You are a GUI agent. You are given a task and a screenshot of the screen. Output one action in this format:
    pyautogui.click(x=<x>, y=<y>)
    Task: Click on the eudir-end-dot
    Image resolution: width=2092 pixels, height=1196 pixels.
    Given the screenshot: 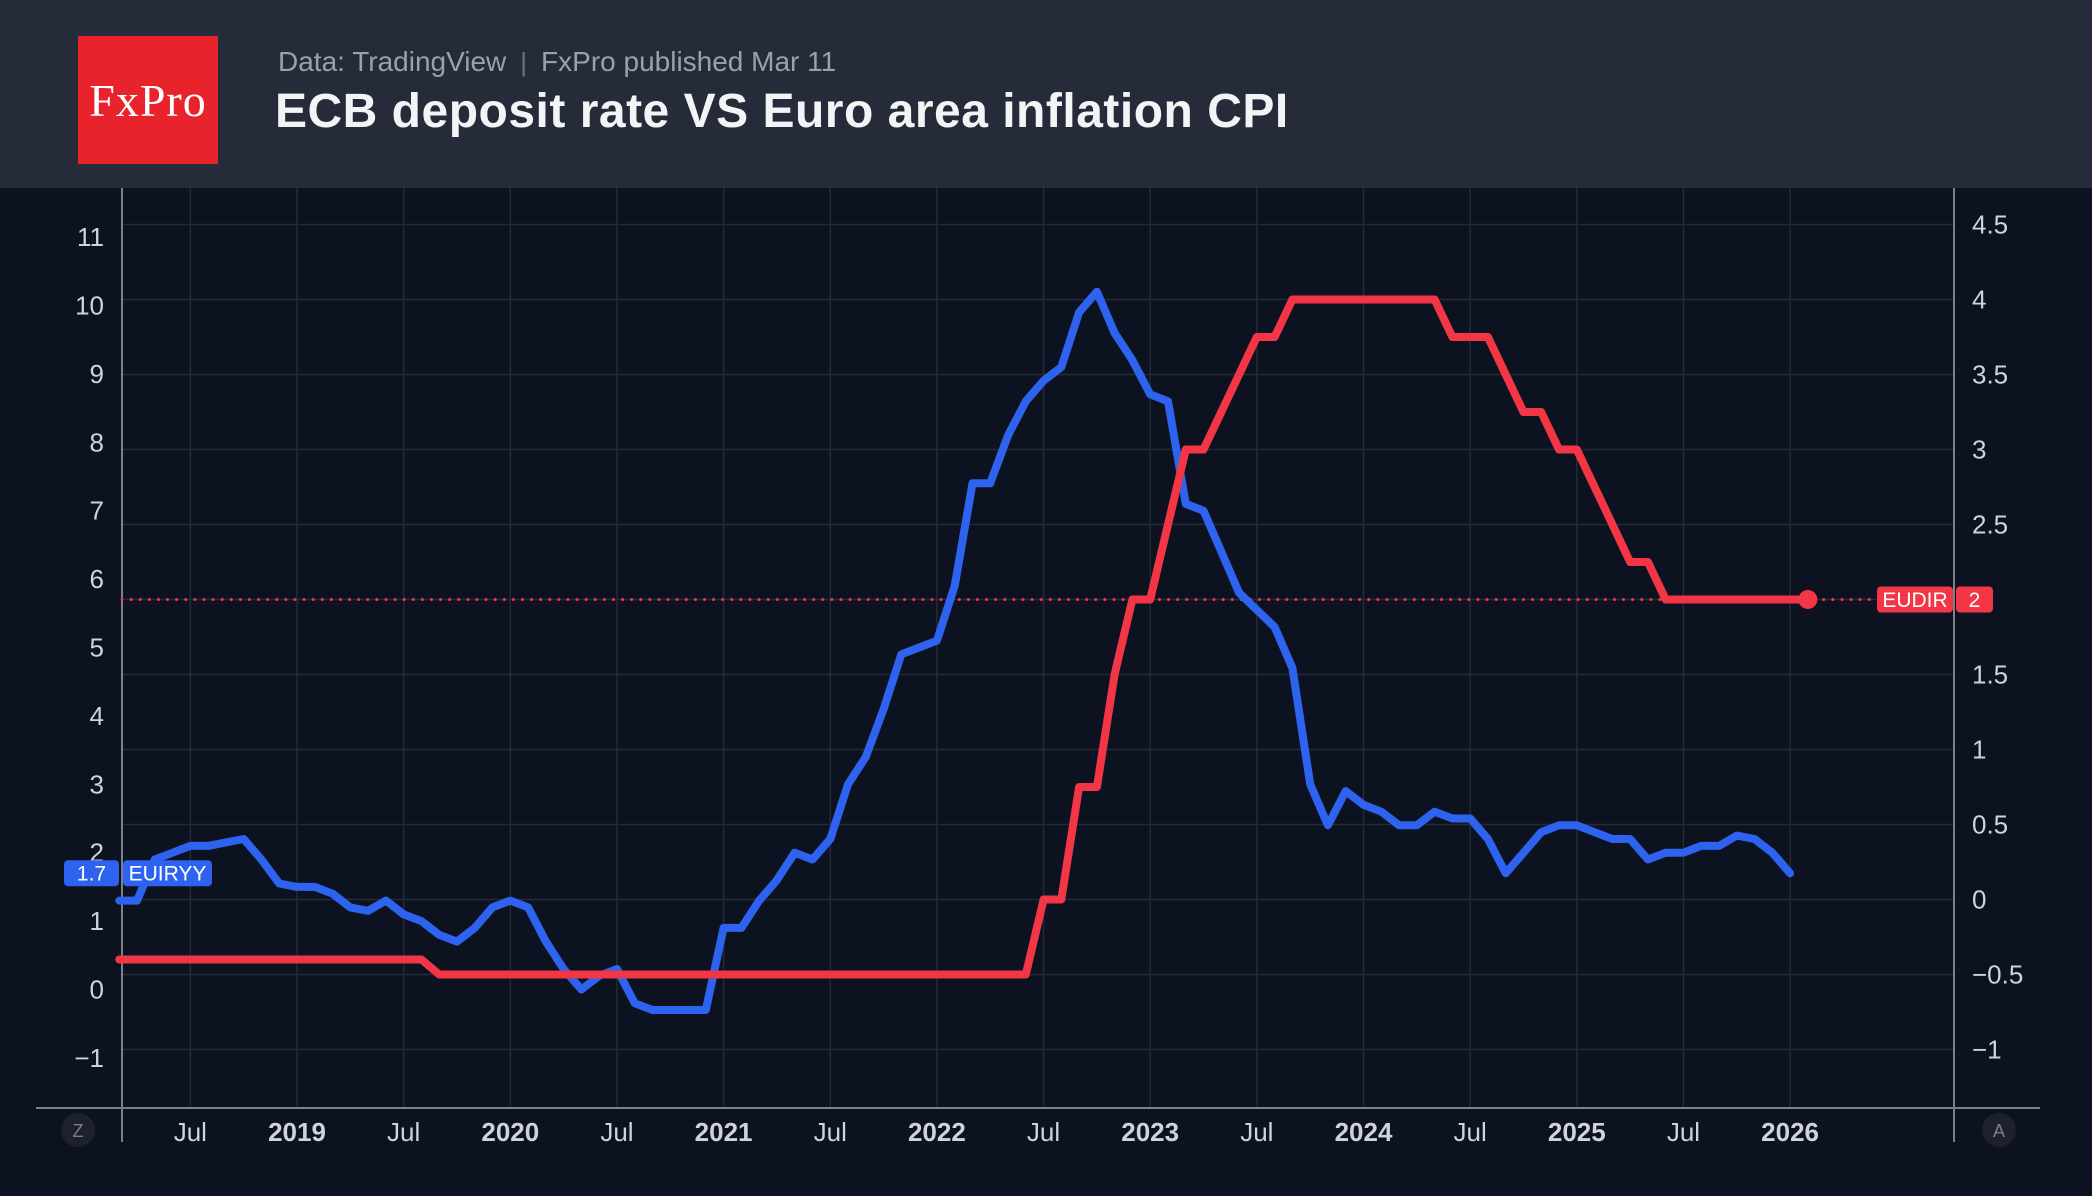 What is the action you would take?
    pyautogui.click(x=1808, y=599)
    